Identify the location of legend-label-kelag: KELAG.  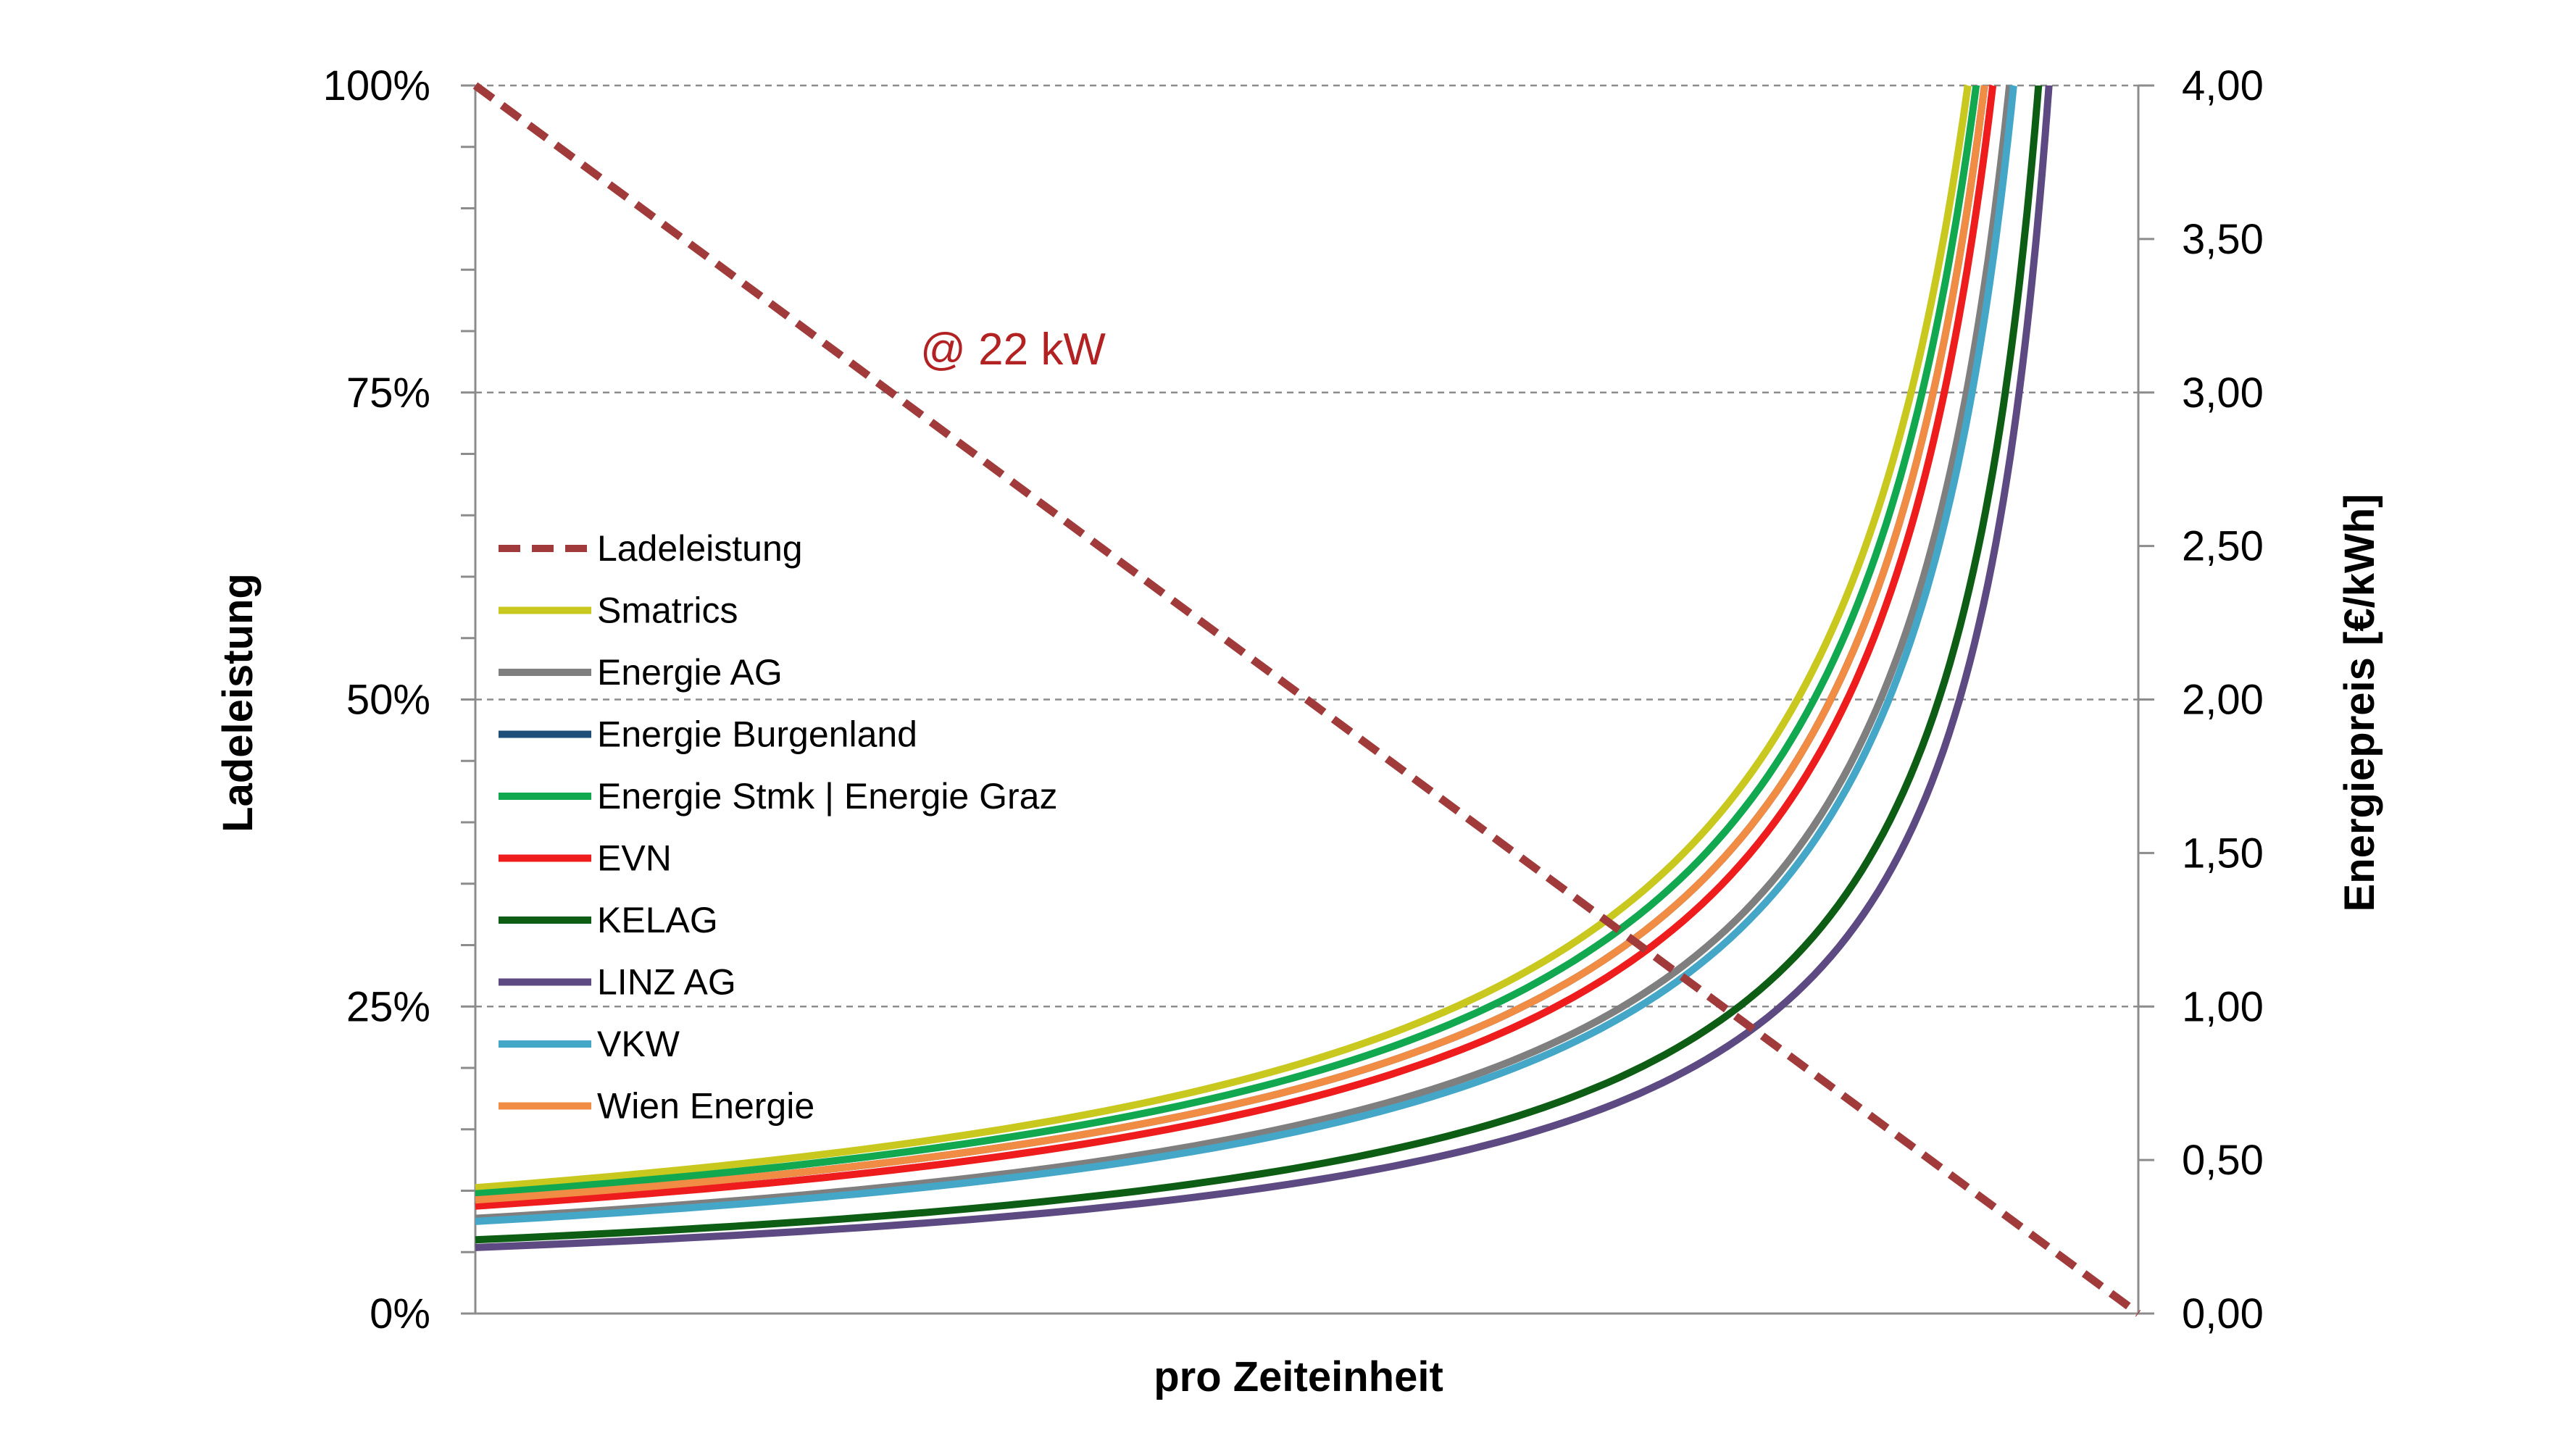
(657, 920).